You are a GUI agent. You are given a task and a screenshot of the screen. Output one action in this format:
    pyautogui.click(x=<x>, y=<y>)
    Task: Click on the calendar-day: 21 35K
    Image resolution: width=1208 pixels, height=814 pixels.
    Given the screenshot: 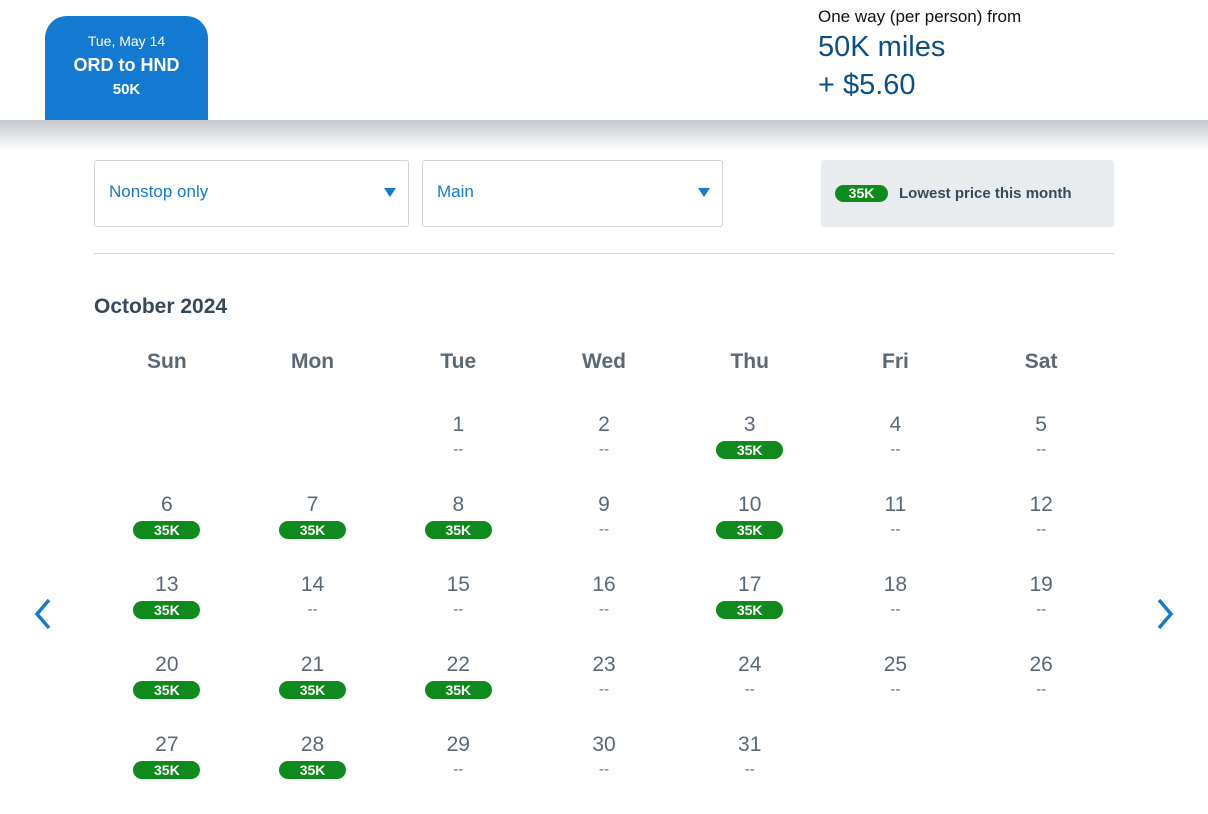 What is the action you would take?
    pyautogui.click(x=313, y=690)
    